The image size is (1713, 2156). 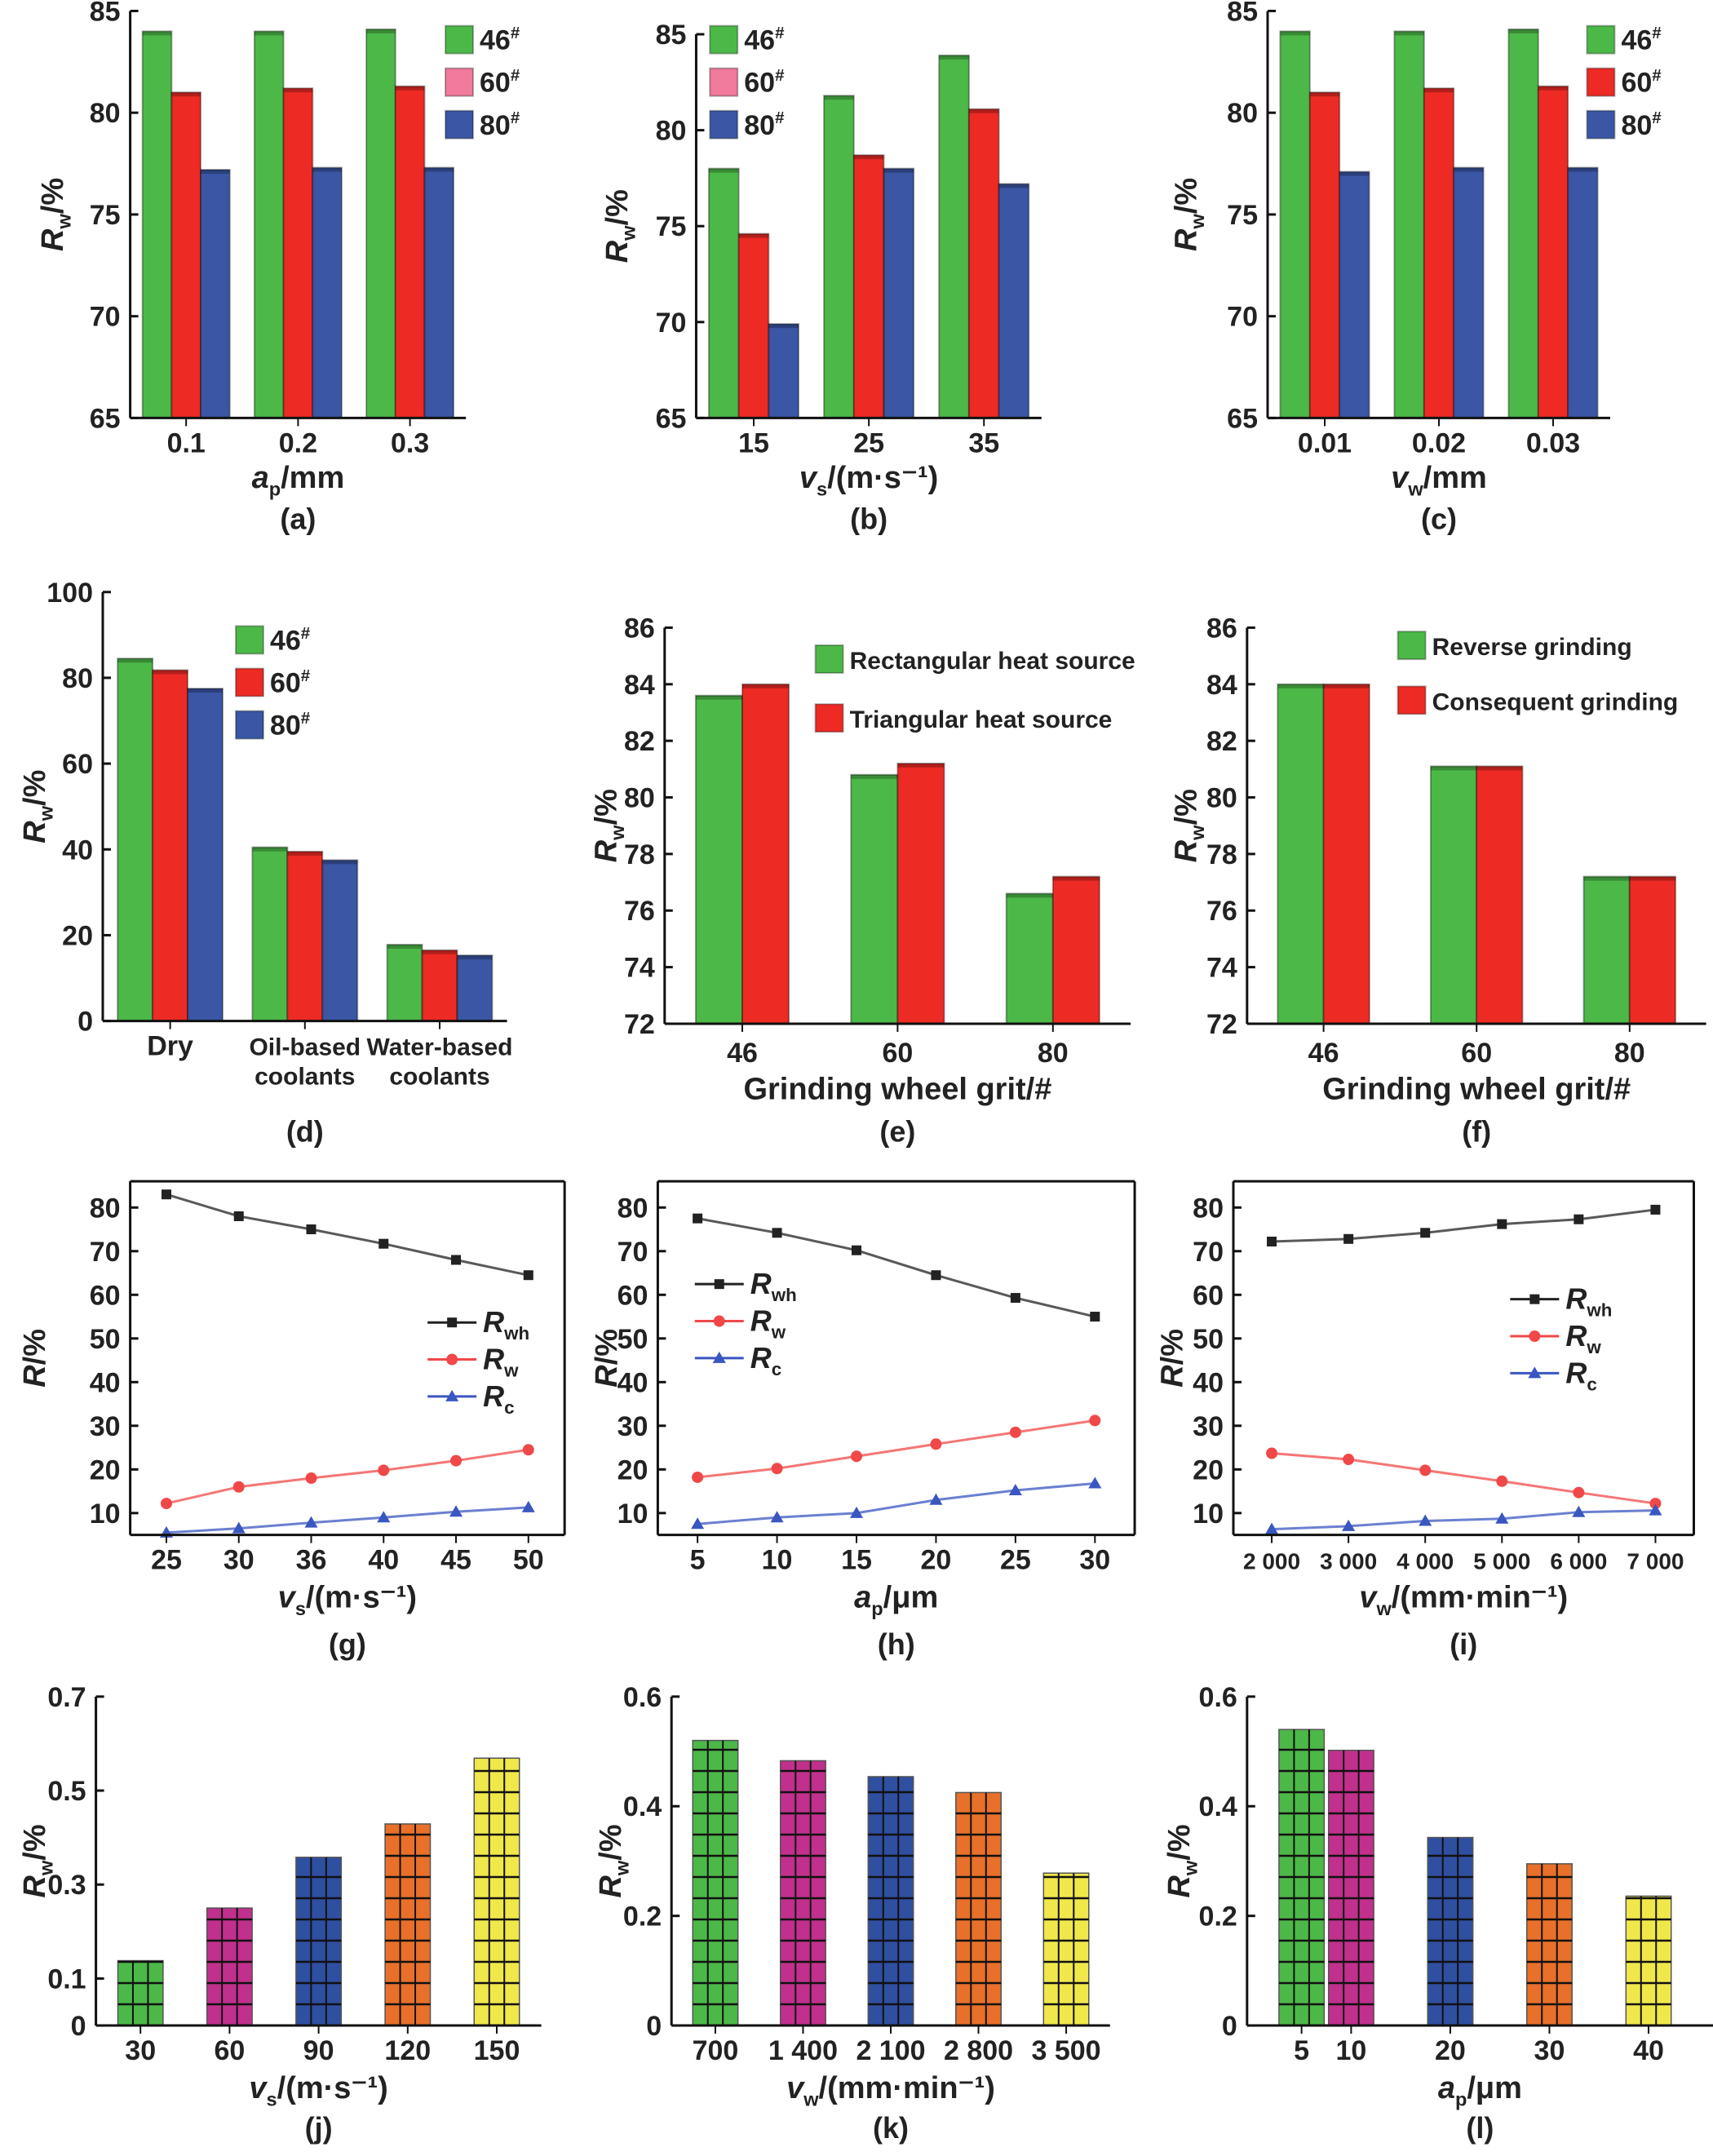 What do you see at coordinates (897, 1449) in the screenshot?
I see `series-line` at bounding box center [897, 1449].